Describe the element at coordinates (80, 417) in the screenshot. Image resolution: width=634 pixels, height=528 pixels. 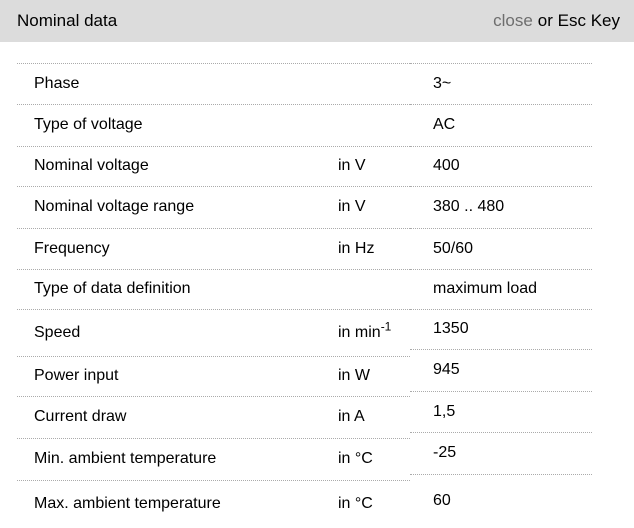
I see `row-label: Current draw` at that location.